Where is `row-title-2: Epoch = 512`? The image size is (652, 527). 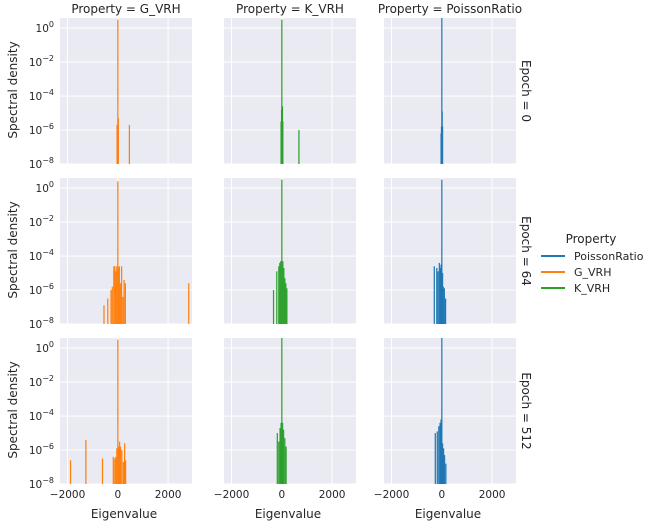 row-title-2: Epoch = 512 is located at coordinates (526, 410).